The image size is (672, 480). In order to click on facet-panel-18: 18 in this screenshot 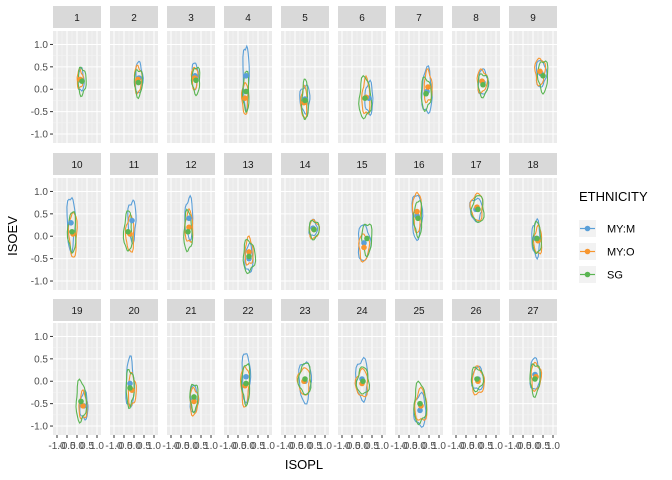, I will do `click(533, 221)`.